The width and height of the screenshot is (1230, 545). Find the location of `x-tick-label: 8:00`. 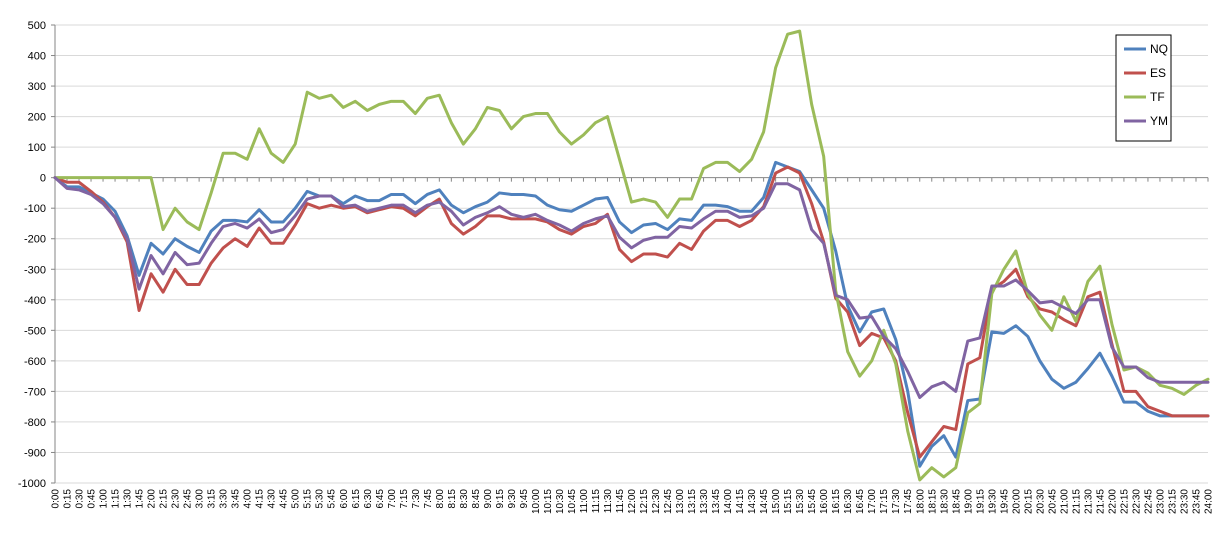

x-tick-label: 8:00 is located at coordinates (440, 499).